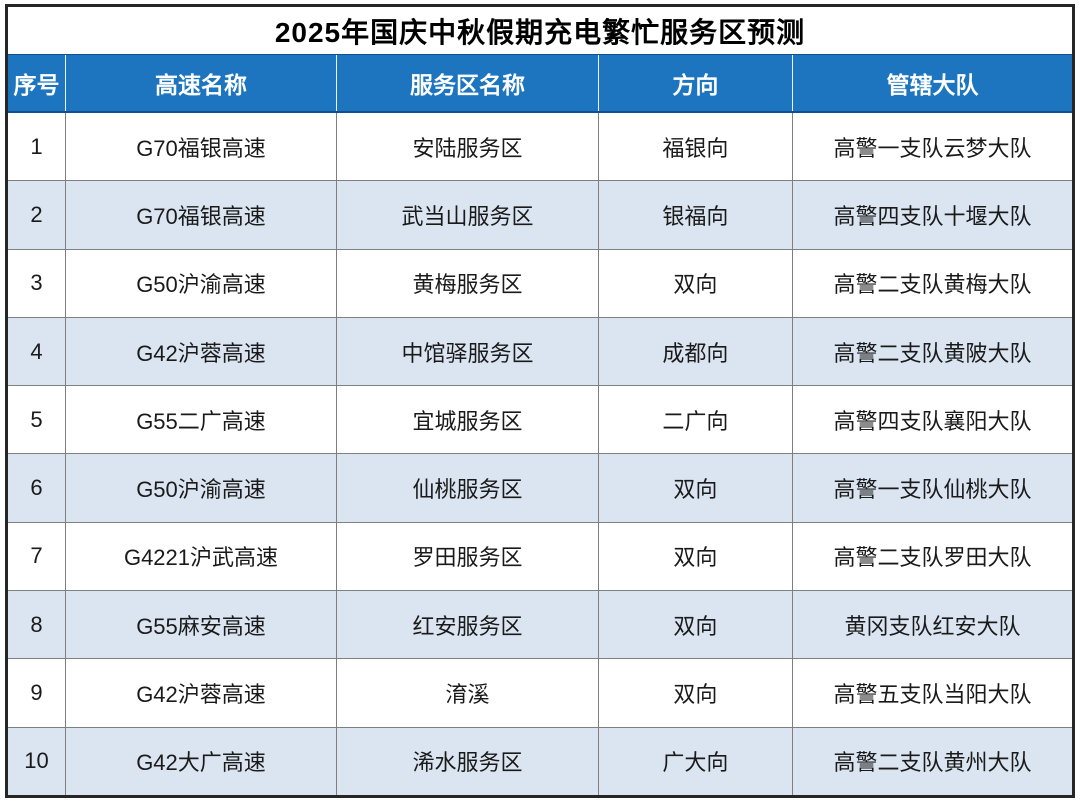 The image size is (1080, 802). What do you see at coordinates (468, 556) in the screenshot?
I see `cell-service-area: 罗田服务区` at bounding box center [468, 556].